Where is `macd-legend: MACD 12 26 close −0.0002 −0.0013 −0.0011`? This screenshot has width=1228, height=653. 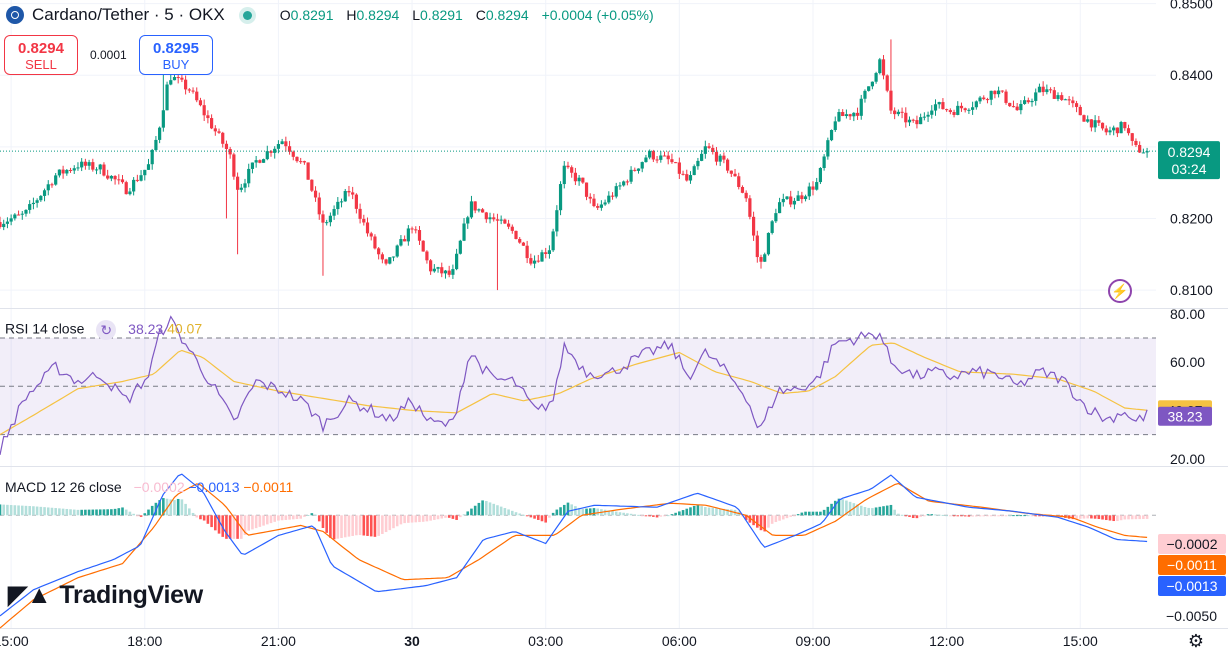
macd-legend: MACD 12 26 close −0.0002 −0.0013 −0.0011 is located at coordinates (149, 487).